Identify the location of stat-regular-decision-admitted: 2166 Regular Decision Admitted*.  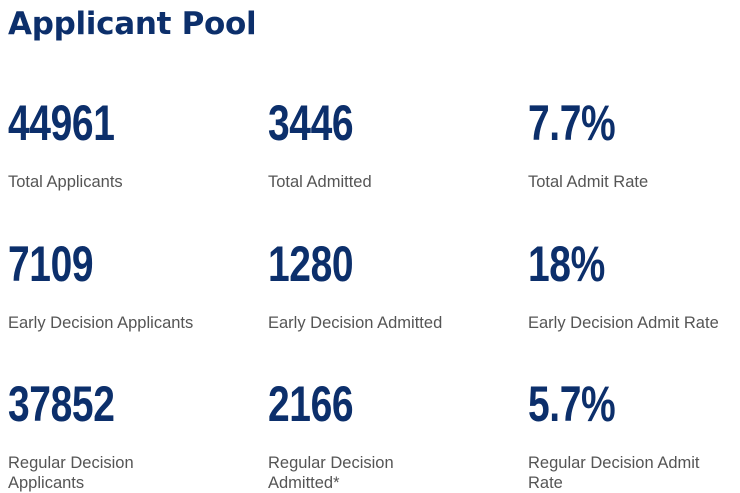
(375, 436).